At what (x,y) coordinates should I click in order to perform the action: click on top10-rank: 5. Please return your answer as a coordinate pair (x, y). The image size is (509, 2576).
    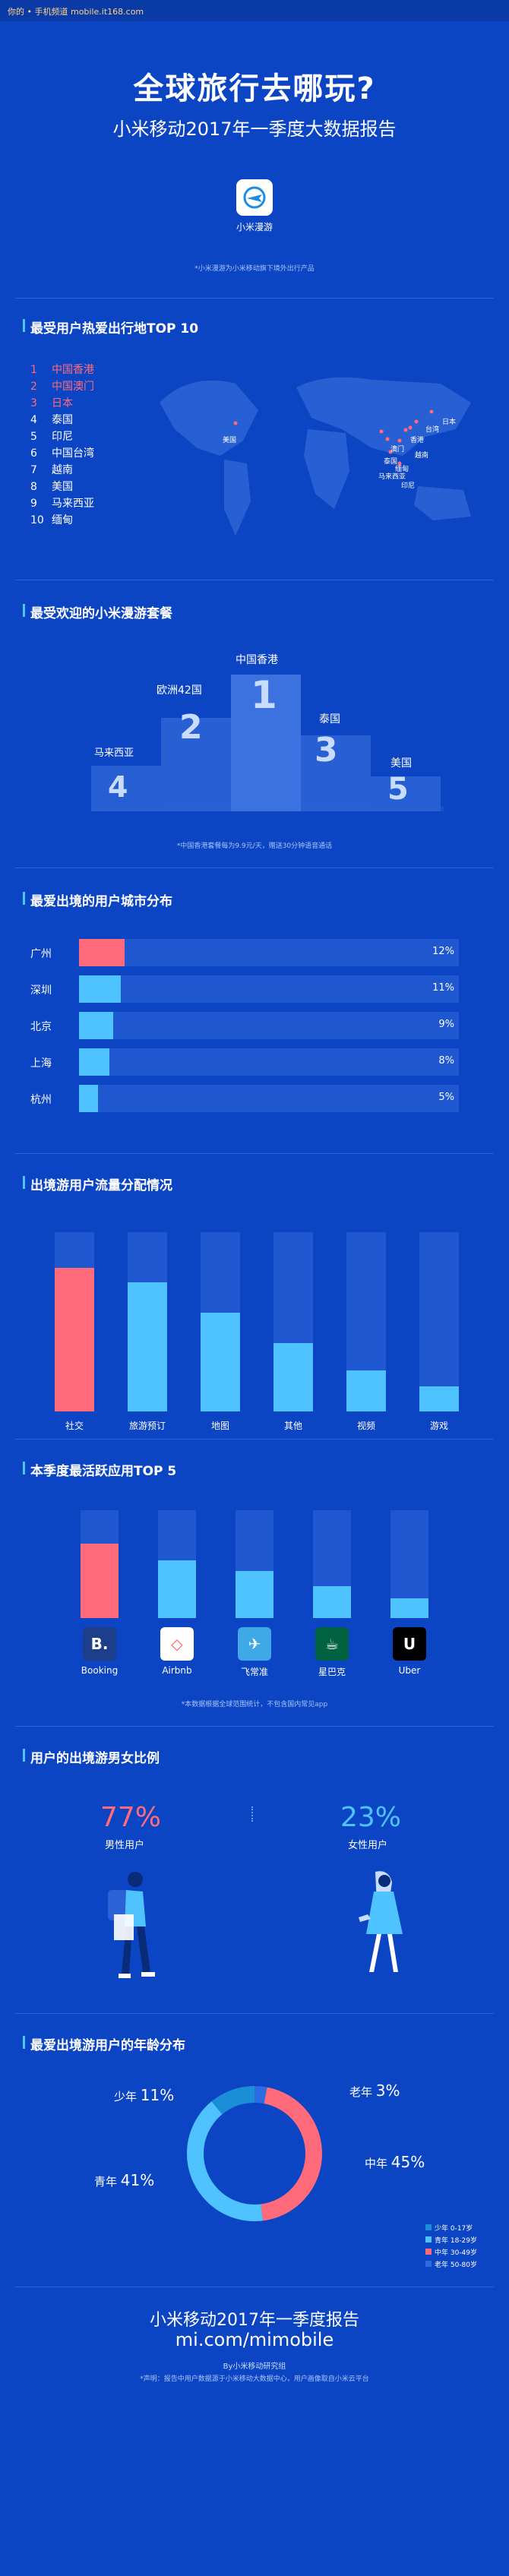
    Looking at the image, I should click on (33, 437).